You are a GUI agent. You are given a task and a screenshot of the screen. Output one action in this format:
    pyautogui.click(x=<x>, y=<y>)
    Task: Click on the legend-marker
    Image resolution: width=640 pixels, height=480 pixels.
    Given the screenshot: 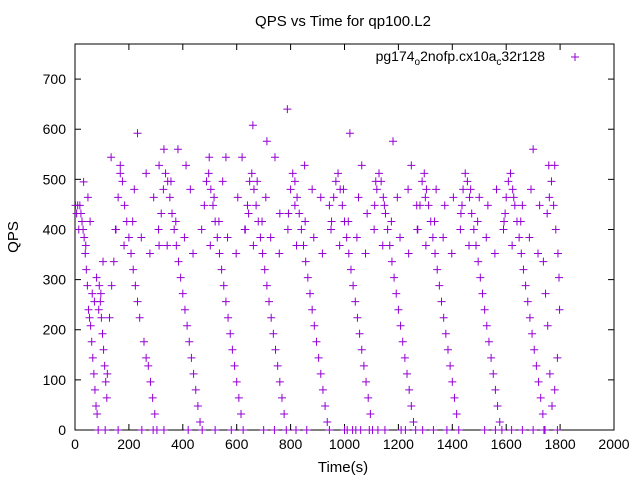 What is the action you would take?
    pyautogui.click(x=575, y=57)
    